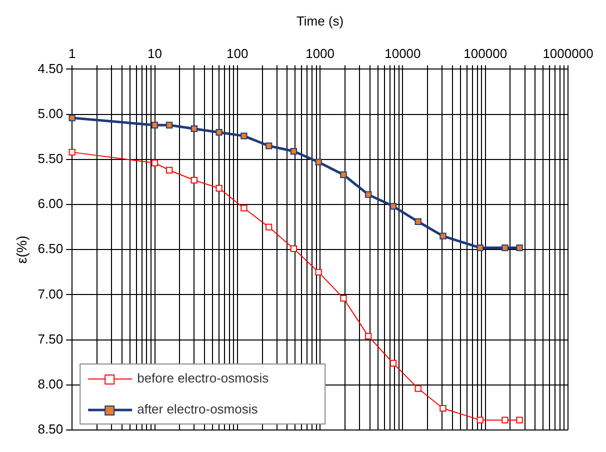  Describe the element at coordinates (51, 294) in the screenshot. I see `y-tick-label: 7.00` at that location.